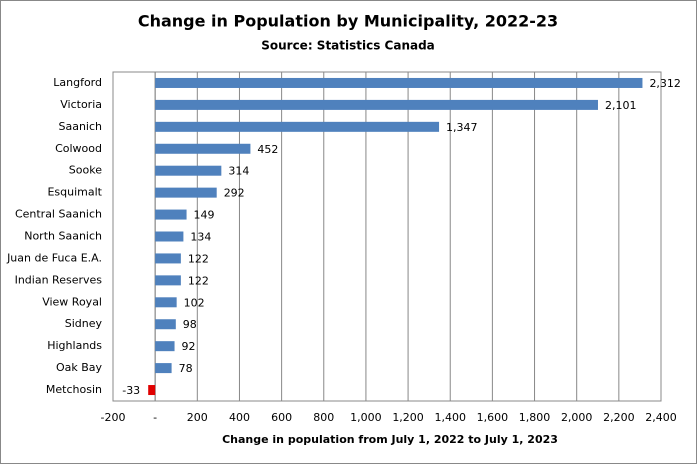 This screenshot has height=464, width=697. I want to click on y-tick-label: Sidney, so click(84, 323).